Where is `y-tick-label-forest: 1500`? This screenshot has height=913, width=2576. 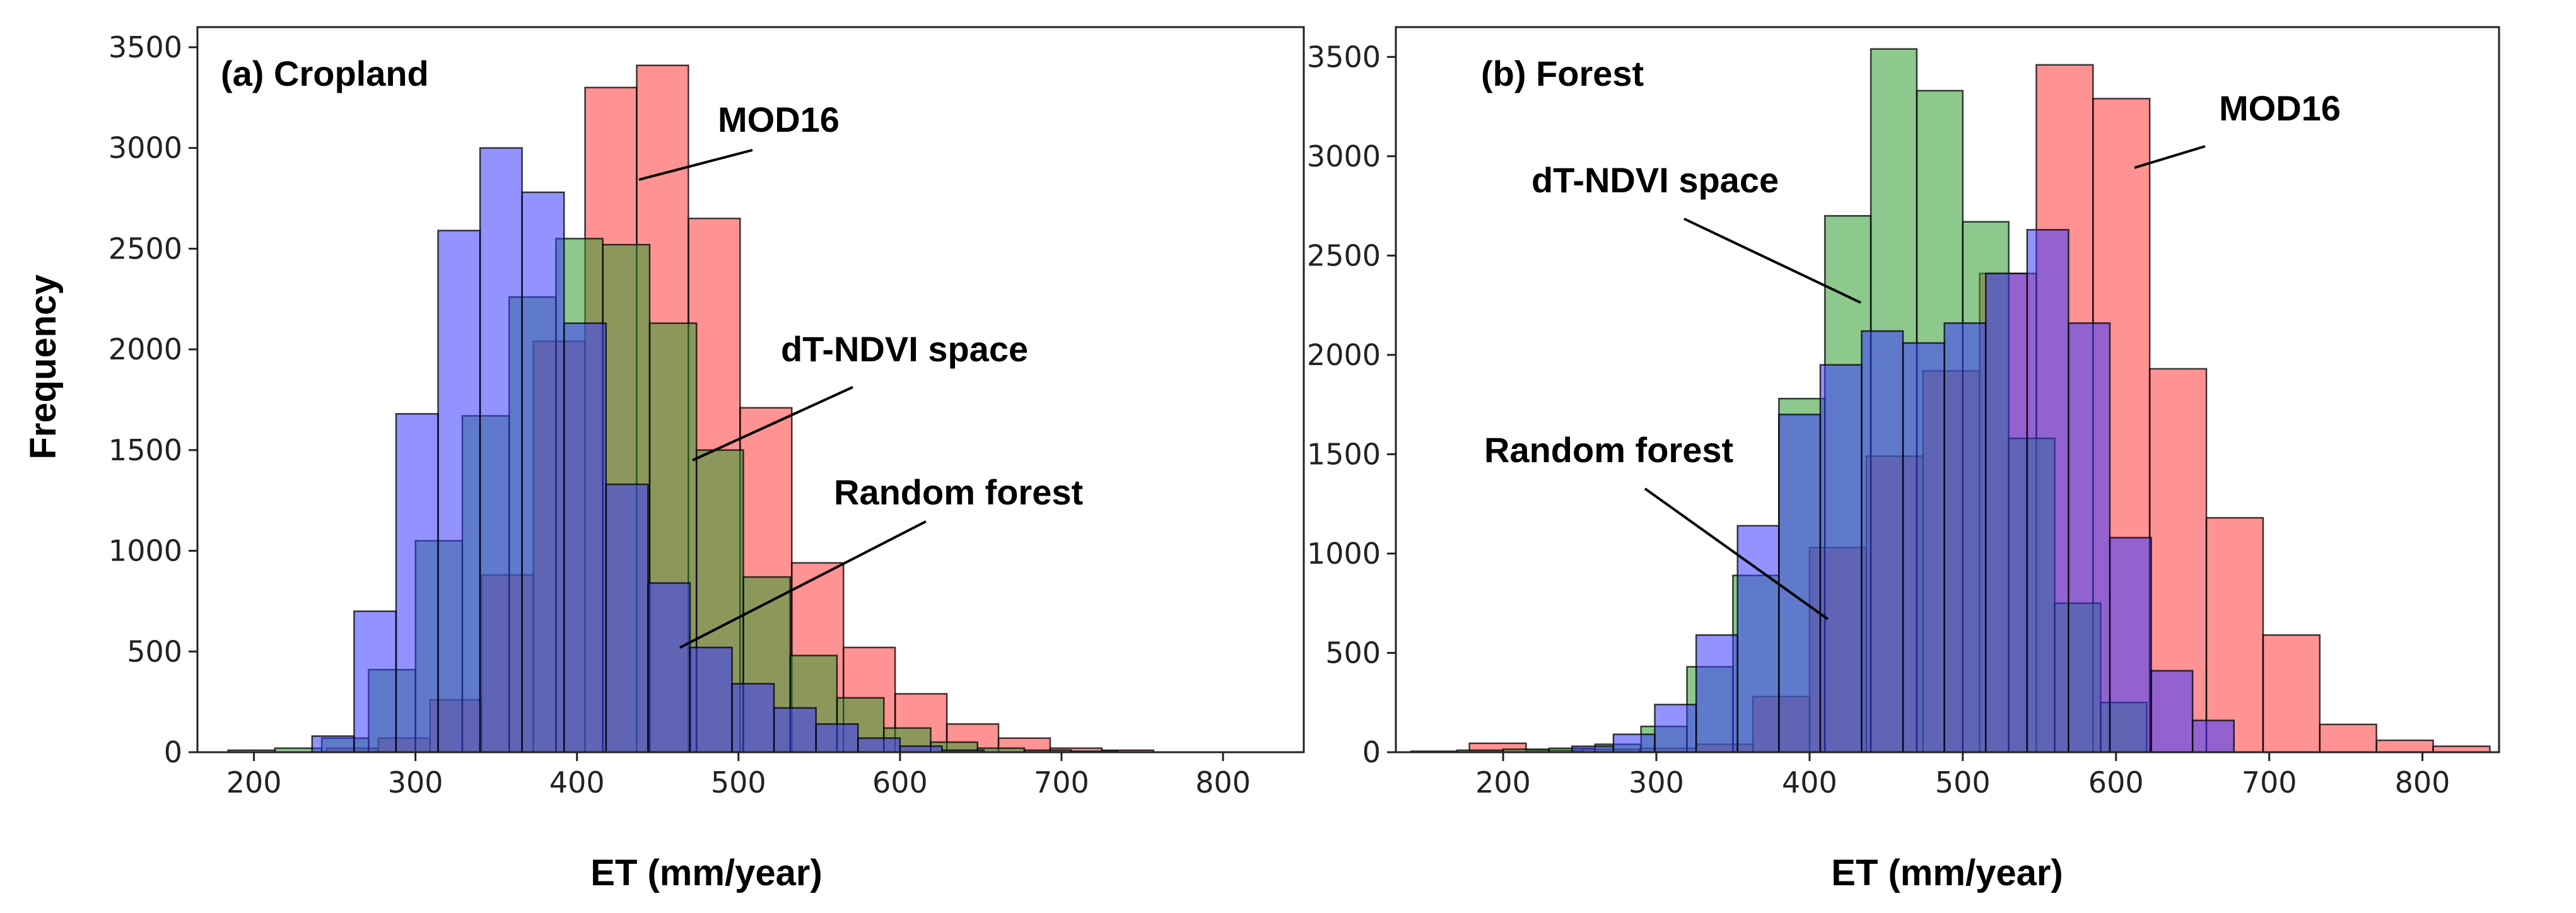
y-tick-label-forest: 1500 is located at coordinates (1344, 454).